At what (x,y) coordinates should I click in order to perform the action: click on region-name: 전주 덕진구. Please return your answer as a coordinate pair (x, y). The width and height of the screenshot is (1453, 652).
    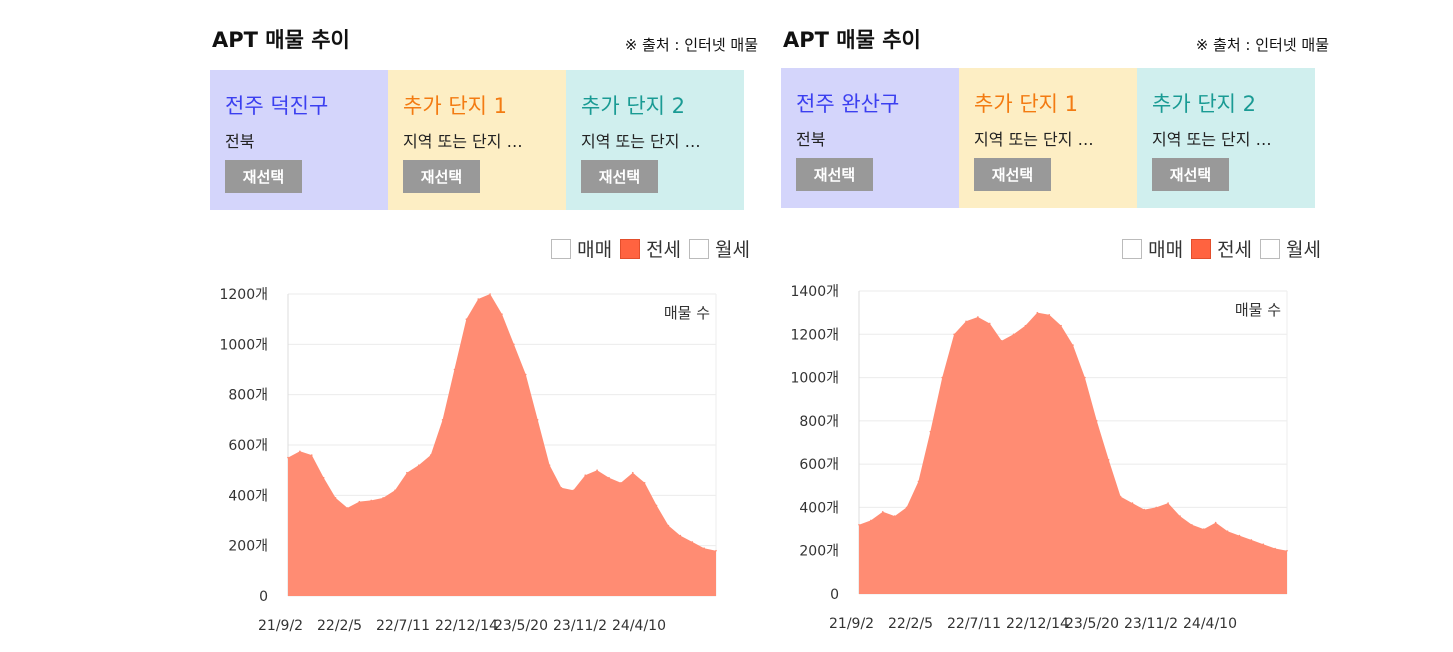
    Looking at the image, I should click on (277, 106).